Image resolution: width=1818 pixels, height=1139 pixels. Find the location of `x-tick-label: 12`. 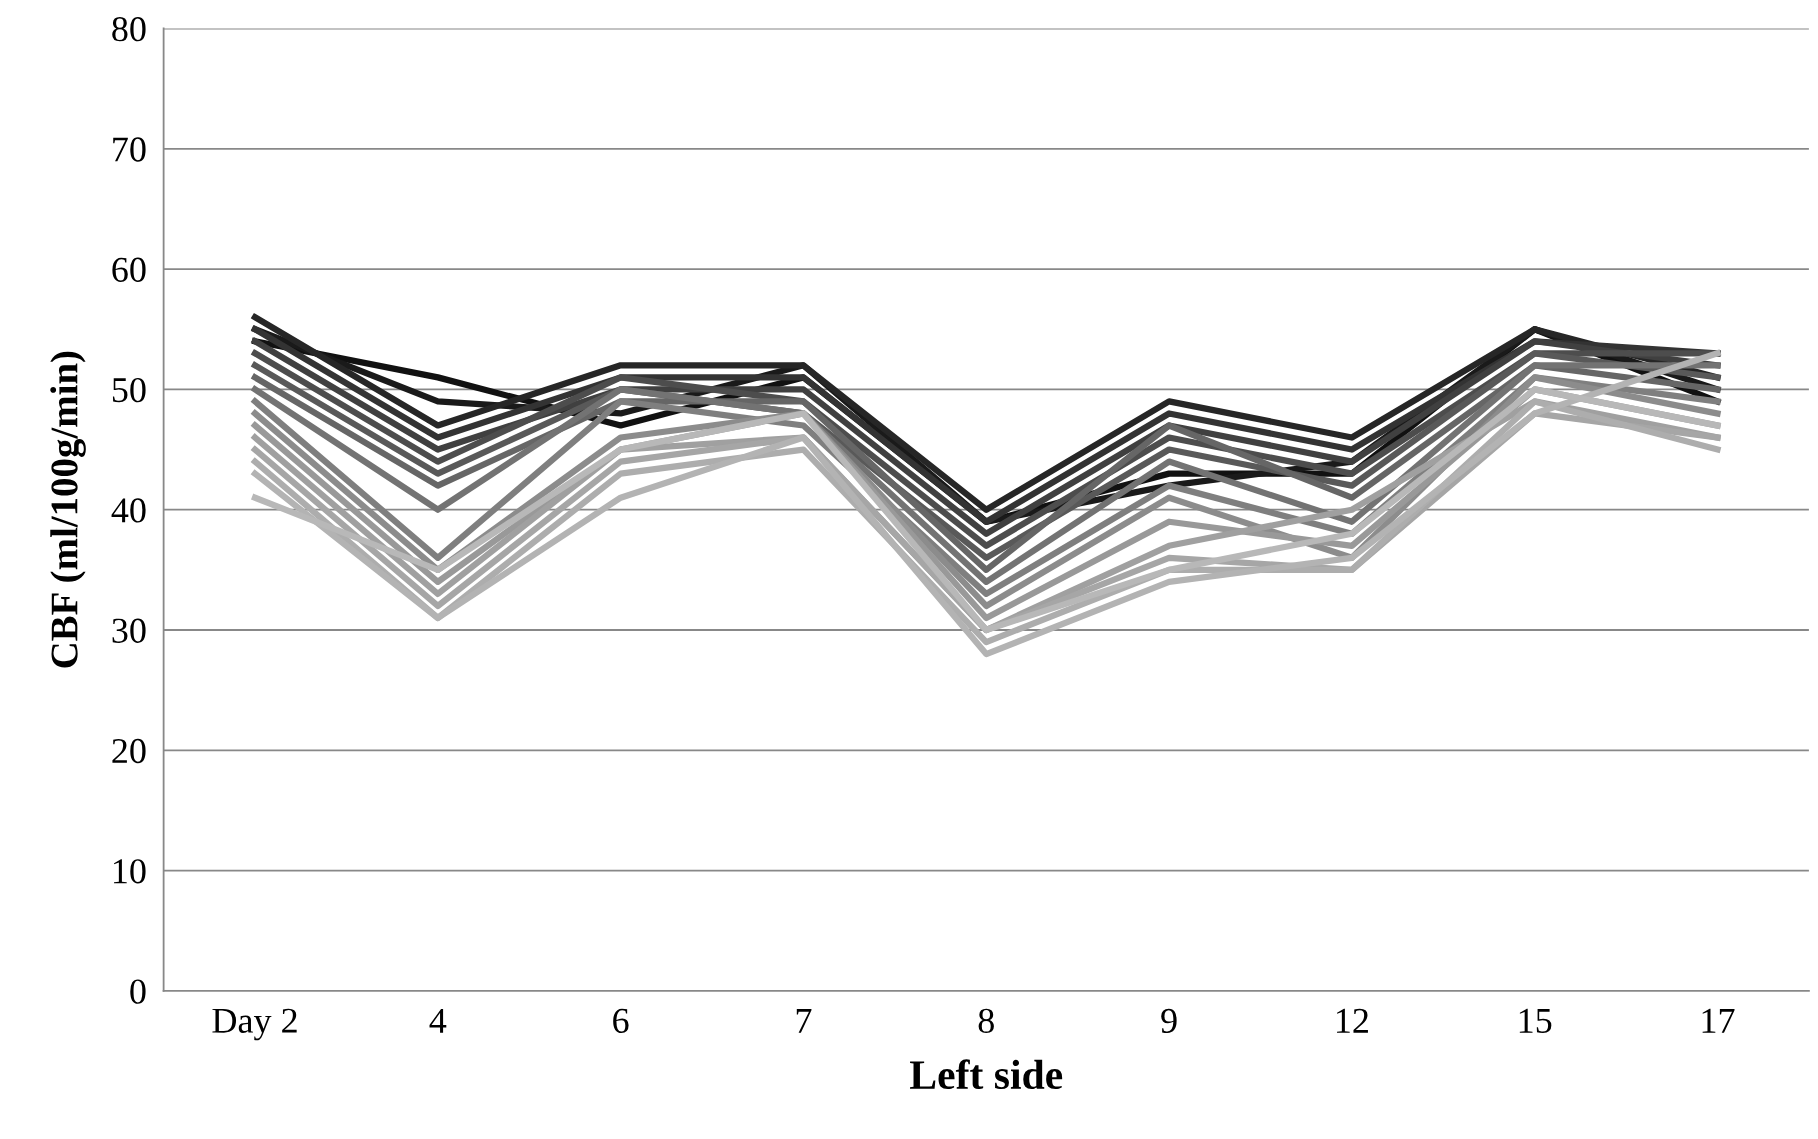

x-tick-label: 12 is located at coordinates (1352, 1020).